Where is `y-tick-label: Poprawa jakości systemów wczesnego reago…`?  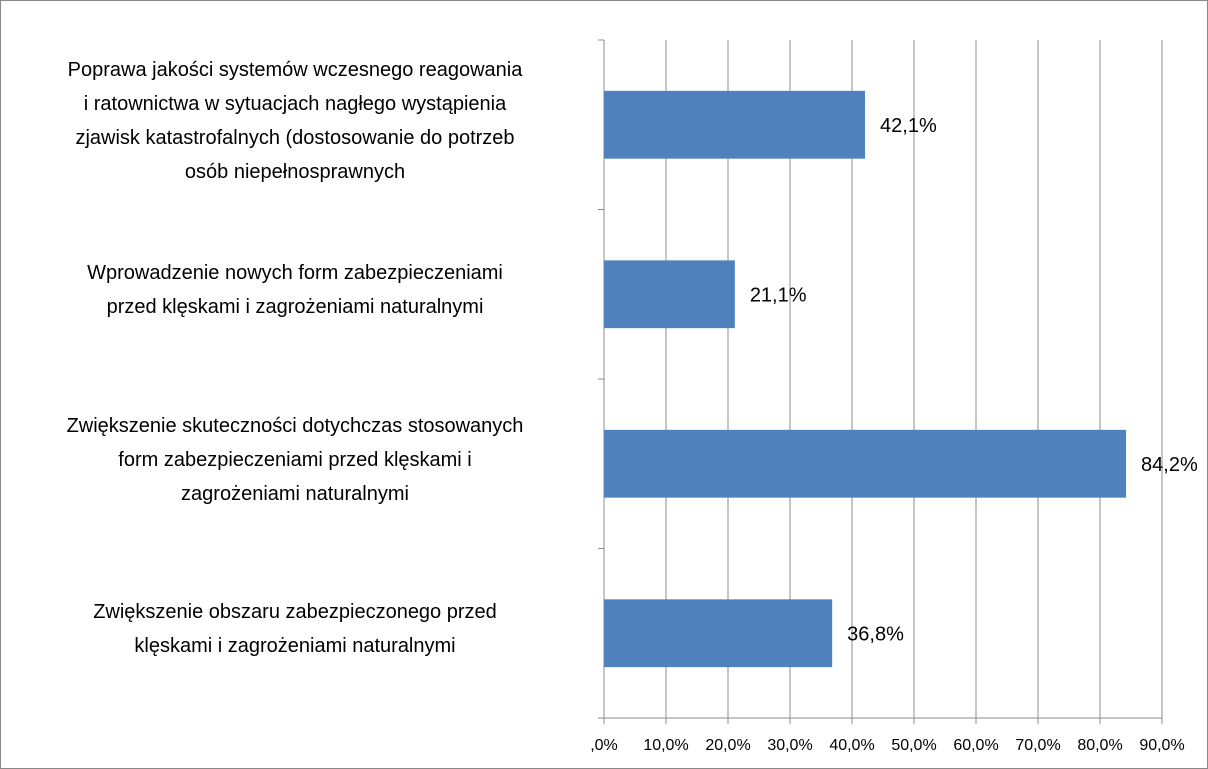 y-tick-label: Poprawa jakości systemów wczesnego reago… is located at coordinates (295, 120).